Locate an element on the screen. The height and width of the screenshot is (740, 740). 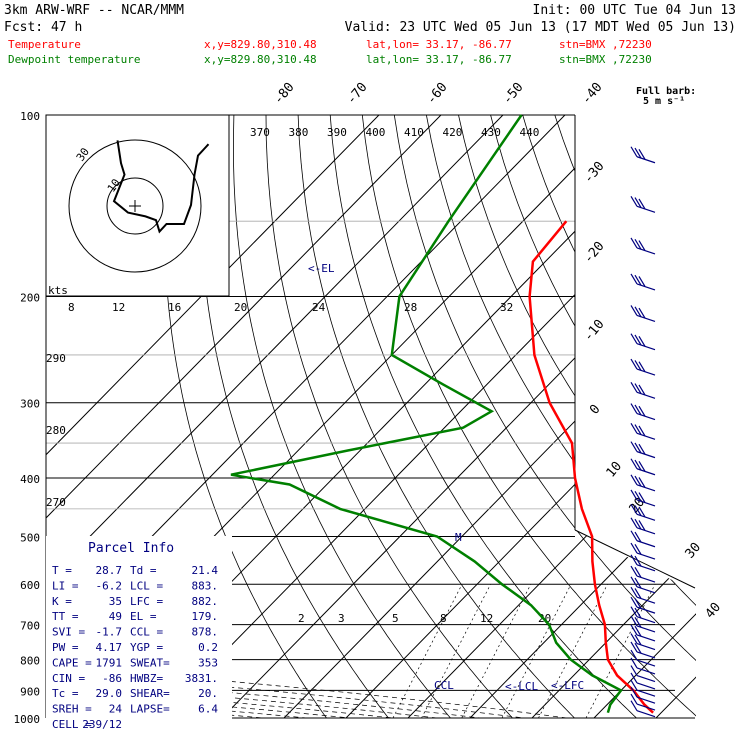
parcel-cell: 878. is located at coordinates (205, 632).